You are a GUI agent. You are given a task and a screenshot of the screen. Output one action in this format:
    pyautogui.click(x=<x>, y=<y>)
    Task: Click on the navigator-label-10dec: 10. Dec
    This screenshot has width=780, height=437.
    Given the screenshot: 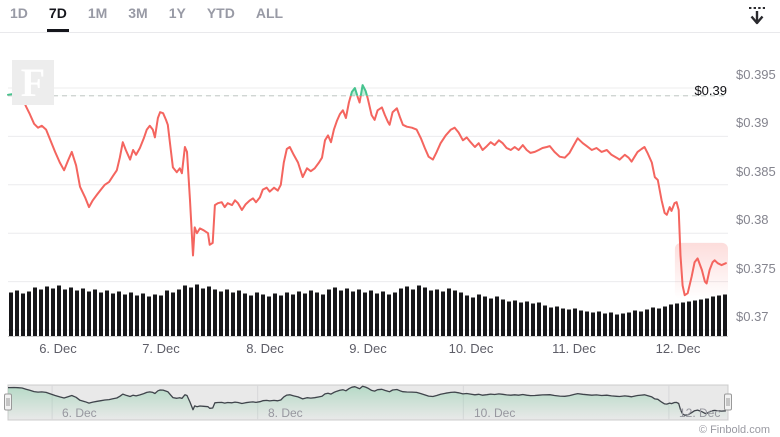 What is the action you would take?
    pyautogui.click(x=495, y=413)
    